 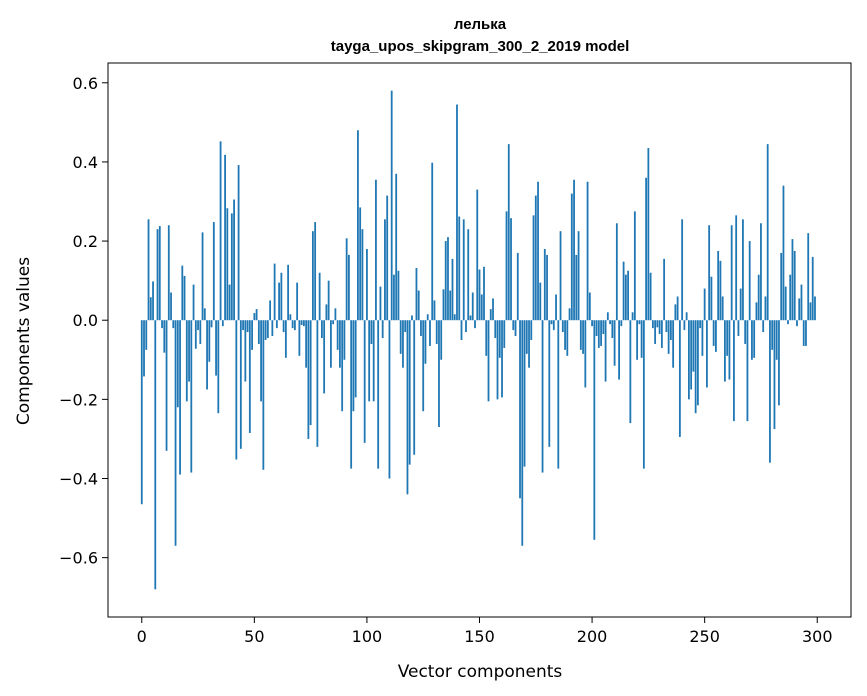 I want to click on x-tick-label: 200, so click(x=592, y=636).